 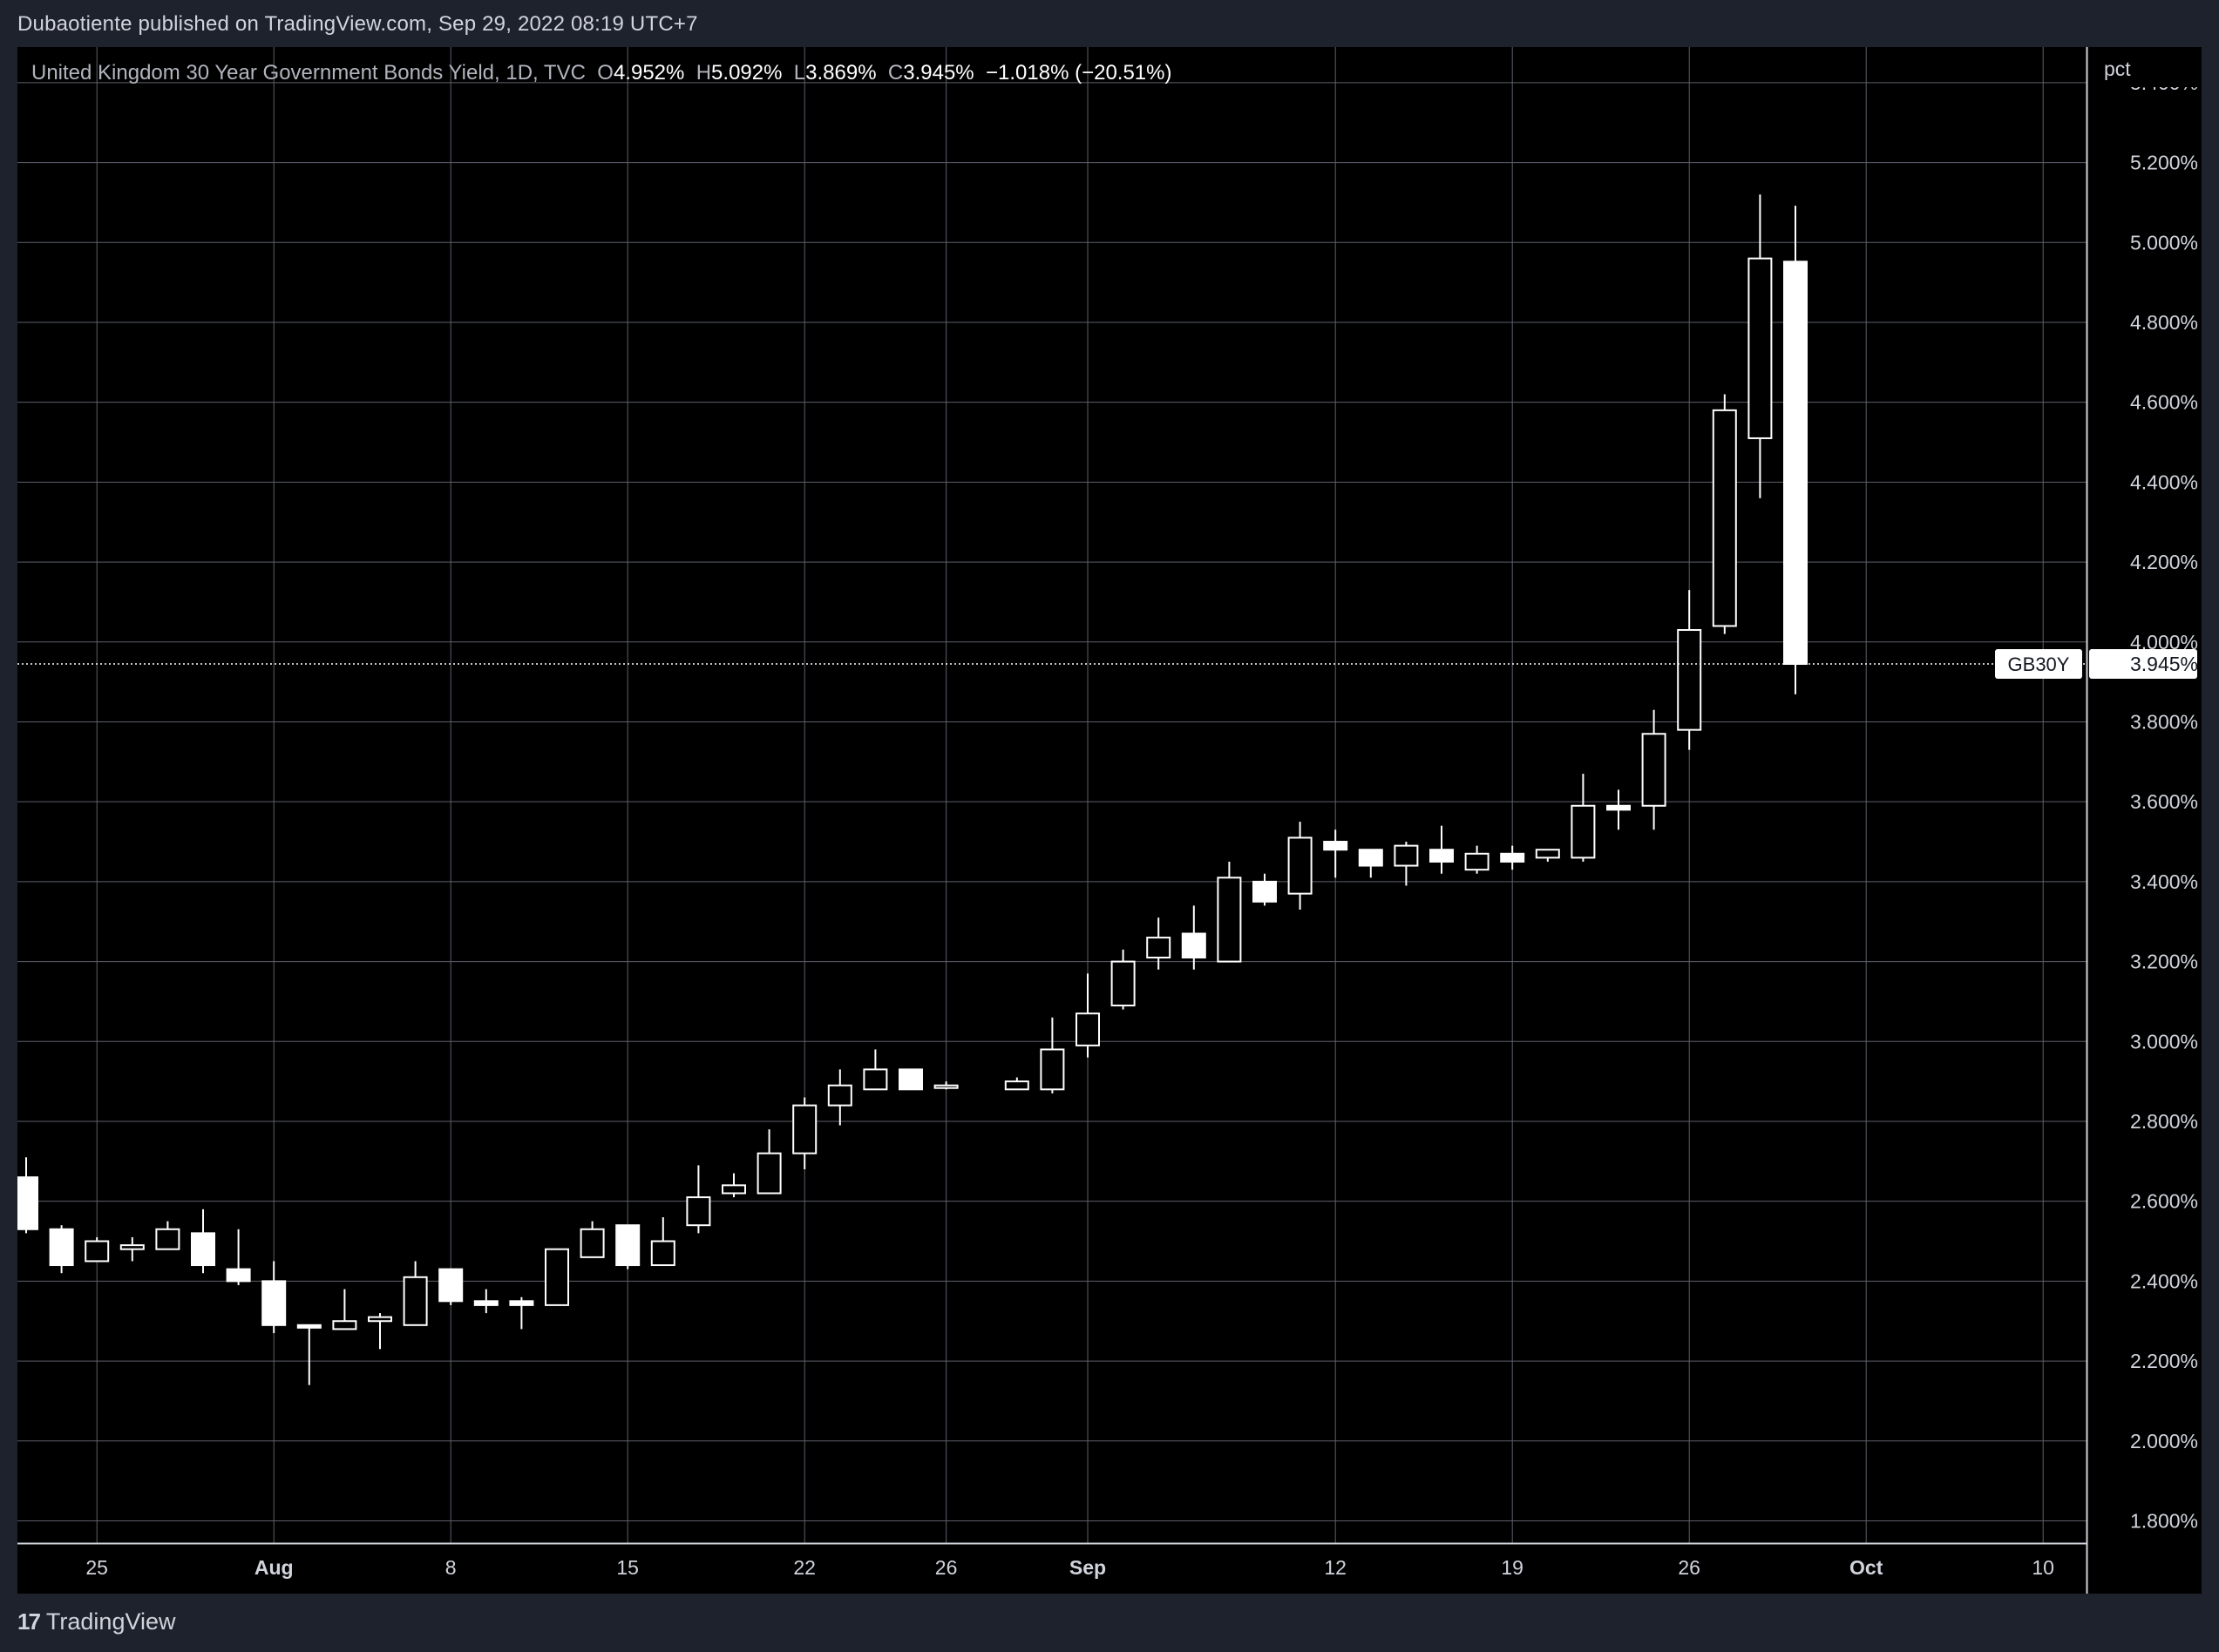 I want to click on legend-open-label: O, so click(x=605, y=73).